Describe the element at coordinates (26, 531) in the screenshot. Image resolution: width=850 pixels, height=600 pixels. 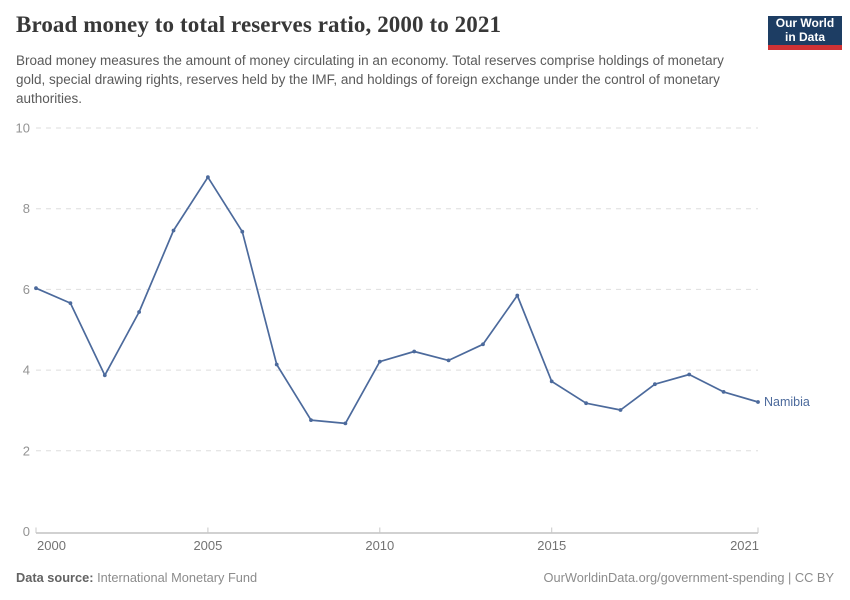
I see `y-tick-label: 0` at that location.